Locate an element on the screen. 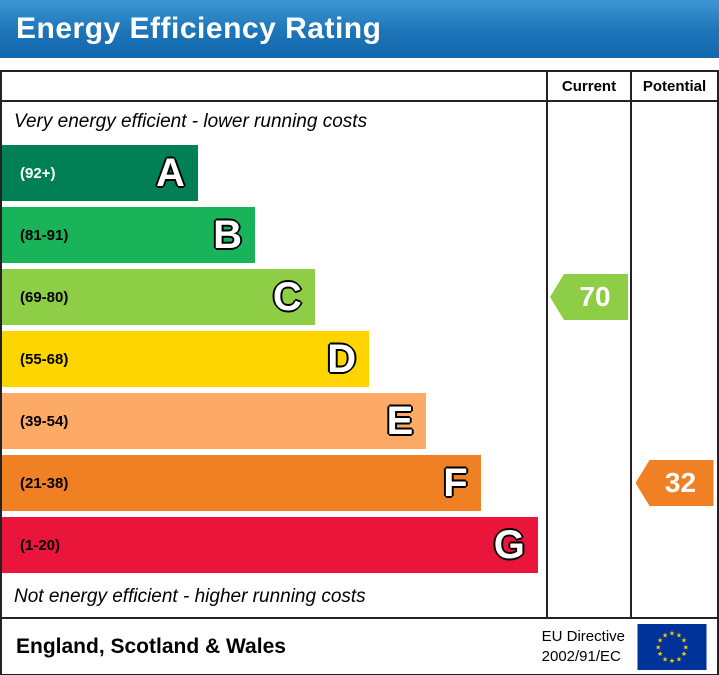 This screenshot has height=675, width=719. band-c-range-label: (69-80) is located at coordinates (44, 297).